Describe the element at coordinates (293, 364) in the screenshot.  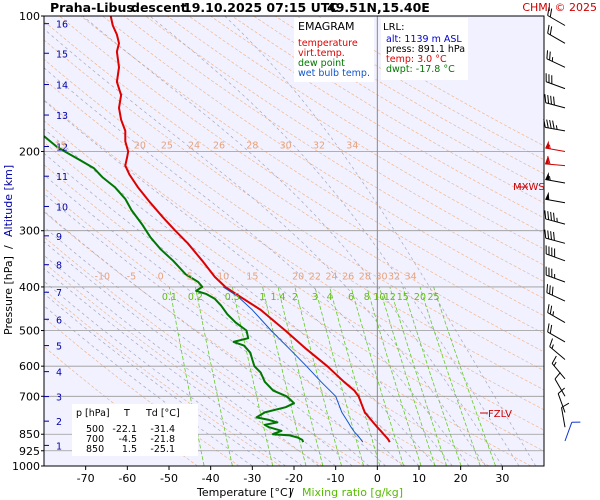
I see `series-line-wet-bulb-temp-` at that location.